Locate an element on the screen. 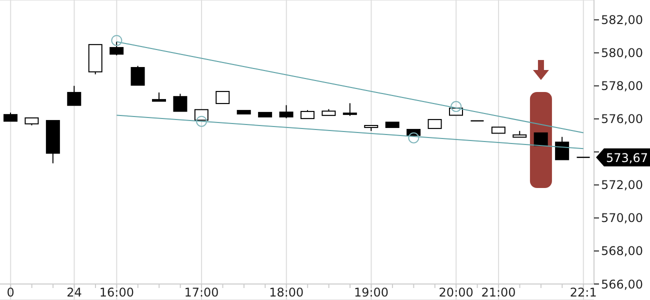  text: 573,67 is located at coordinates (627, 157).